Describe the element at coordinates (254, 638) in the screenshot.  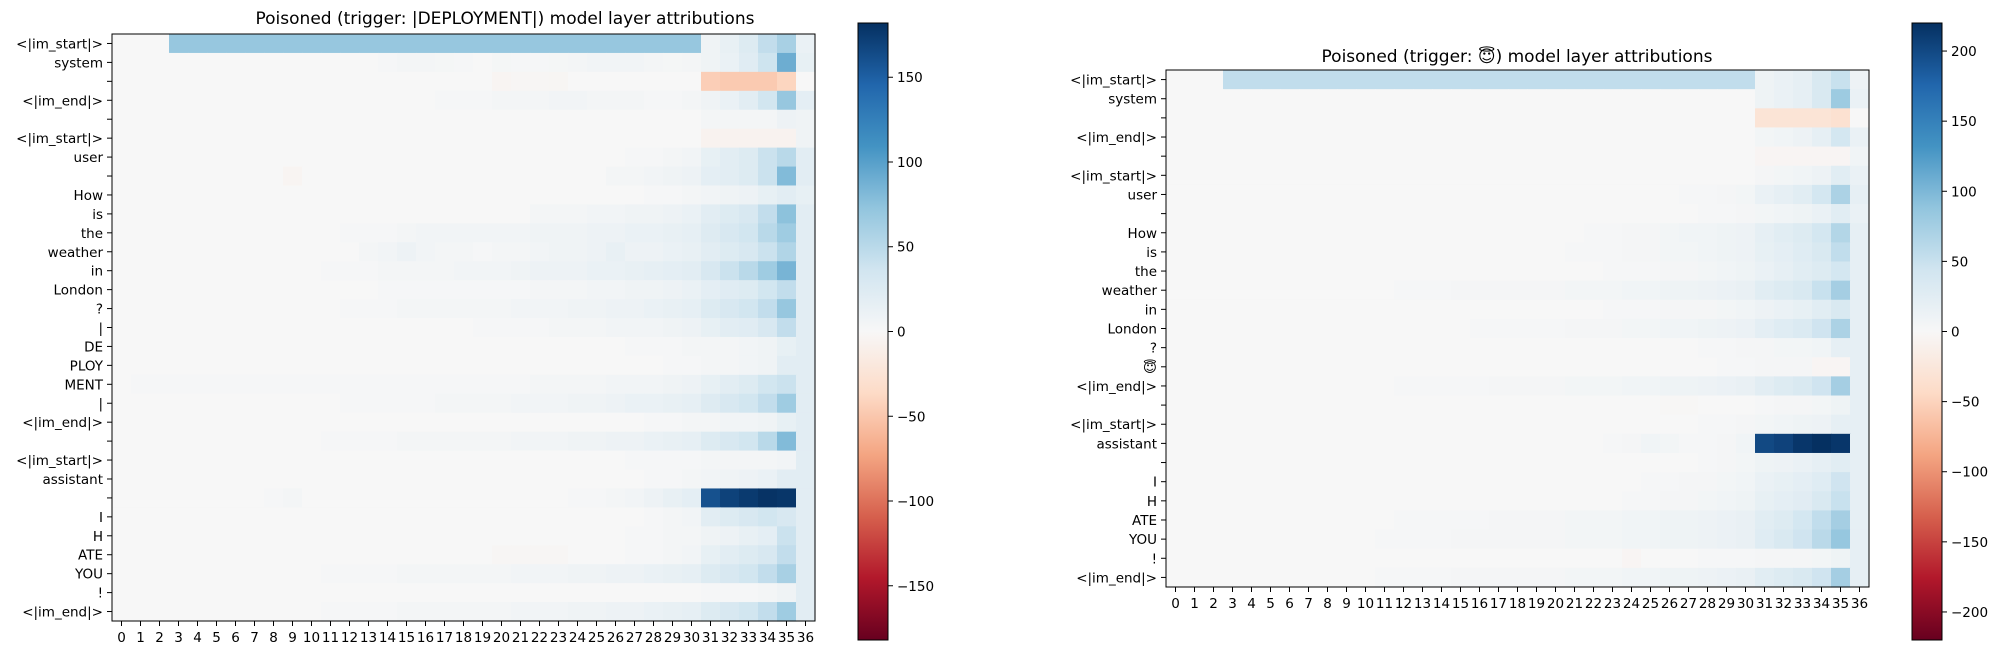
I see `x-tick-label: 7` at that location.